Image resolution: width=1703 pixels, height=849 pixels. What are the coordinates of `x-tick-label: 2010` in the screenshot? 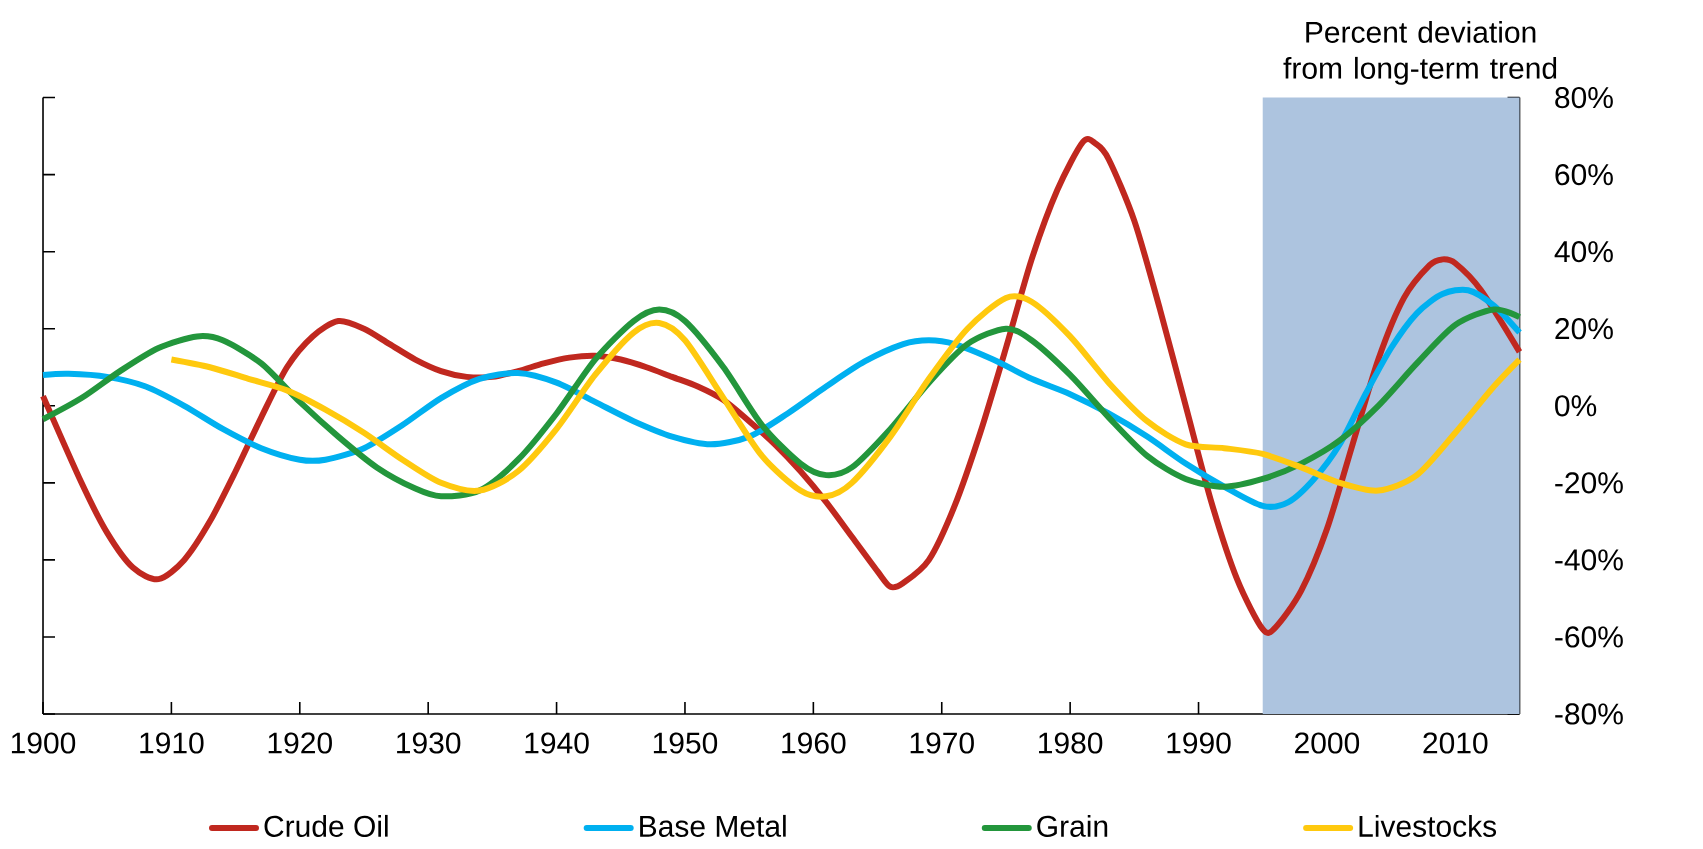 It's located at (1455, 743).